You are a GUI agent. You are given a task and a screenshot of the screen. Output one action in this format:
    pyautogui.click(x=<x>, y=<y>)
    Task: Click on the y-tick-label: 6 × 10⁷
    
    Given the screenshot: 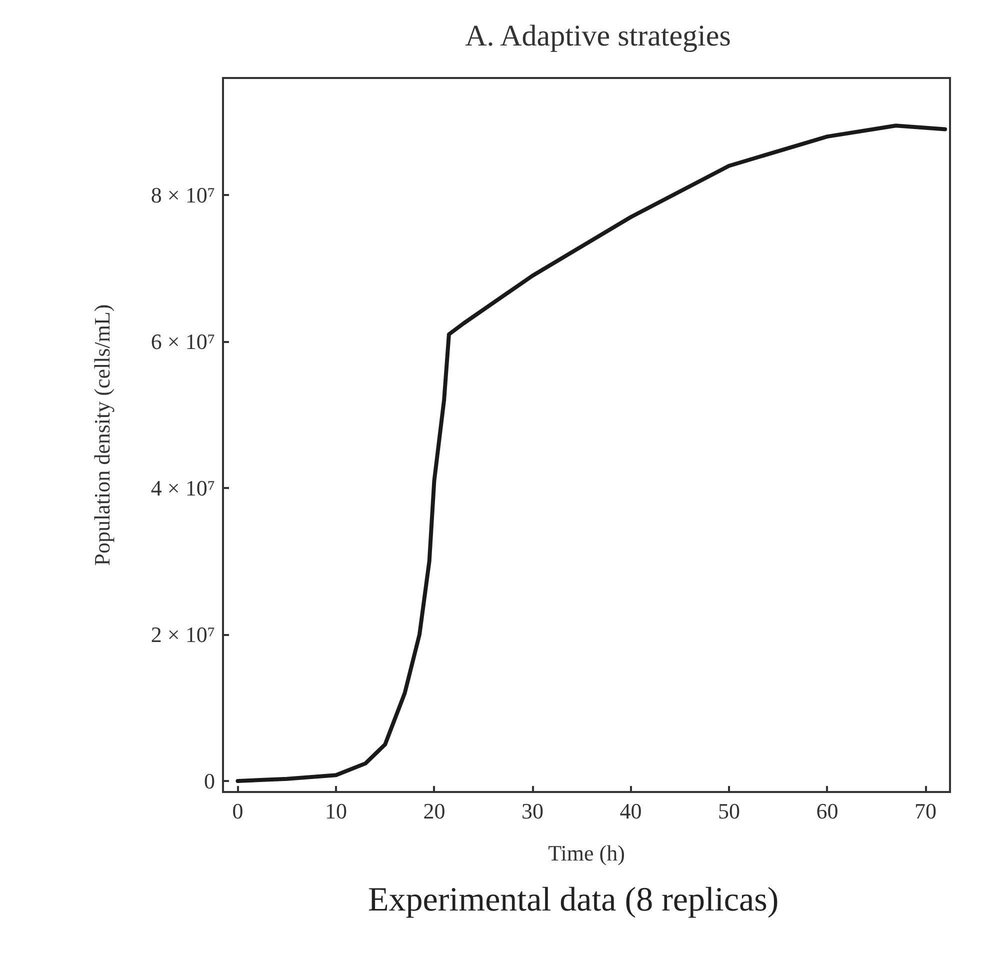 What is the action you would take?
    pyautogui.click(x=182, y=341)
    